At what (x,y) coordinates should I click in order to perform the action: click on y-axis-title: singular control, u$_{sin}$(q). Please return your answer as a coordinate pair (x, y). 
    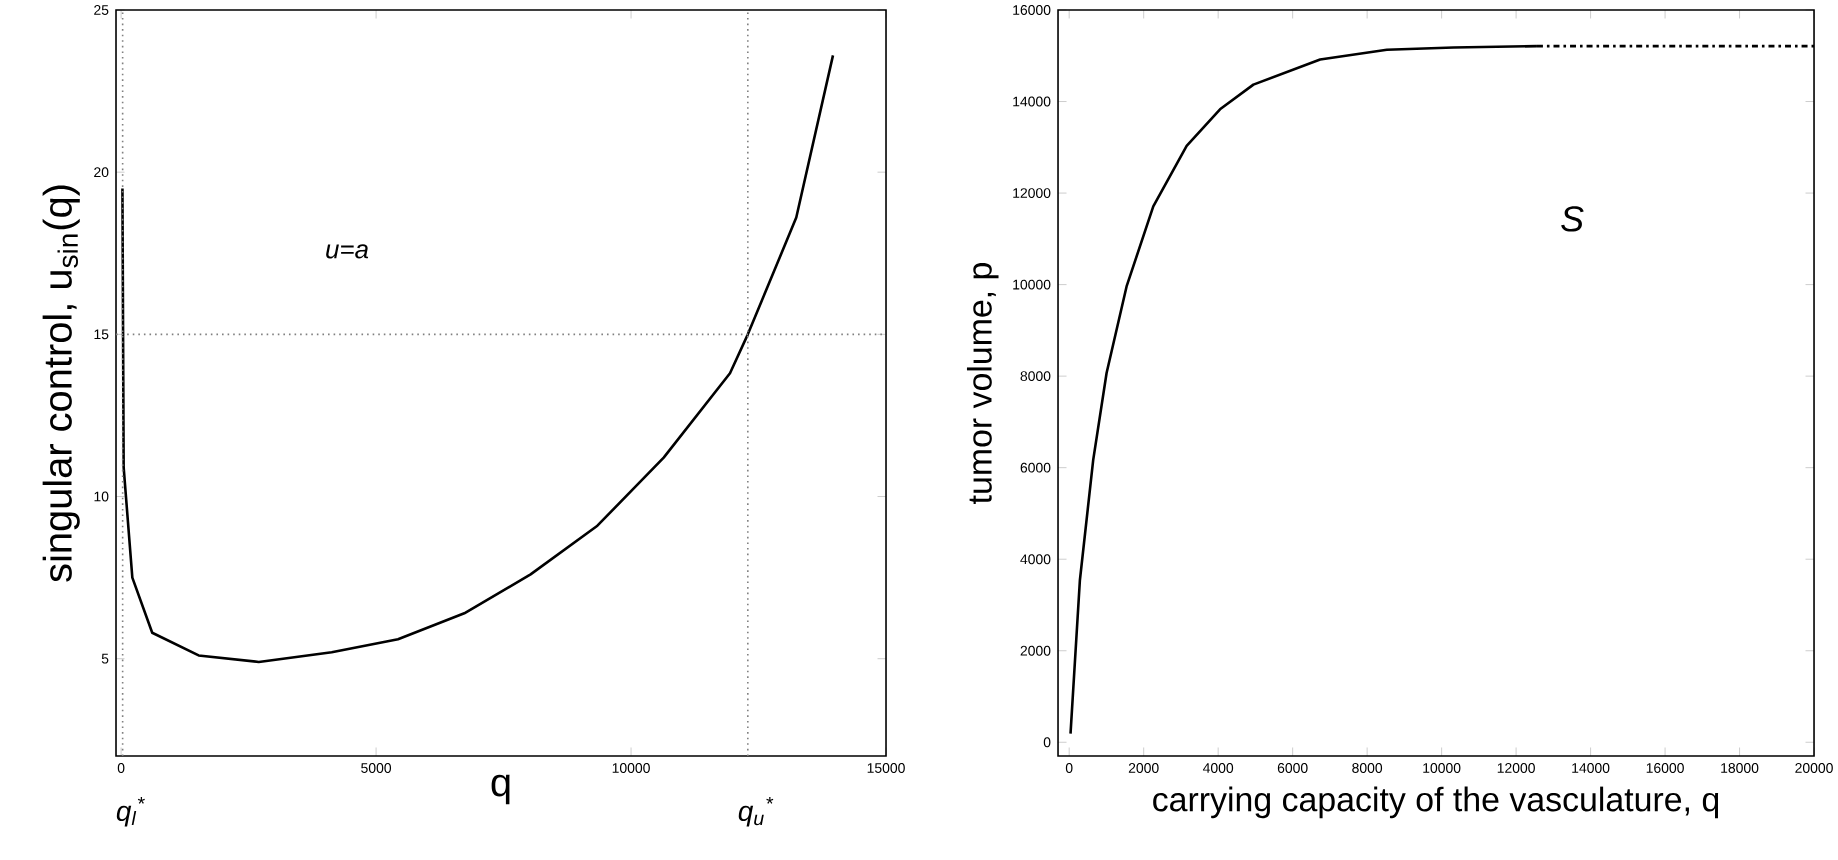
    Looking at the image, I should click on (61, 383).